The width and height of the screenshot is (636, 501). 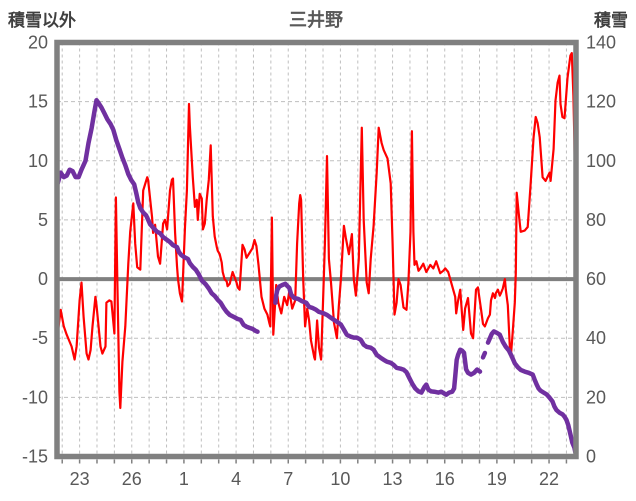 I want to click on left-tick-label: 0, so click(x=43, y=279).